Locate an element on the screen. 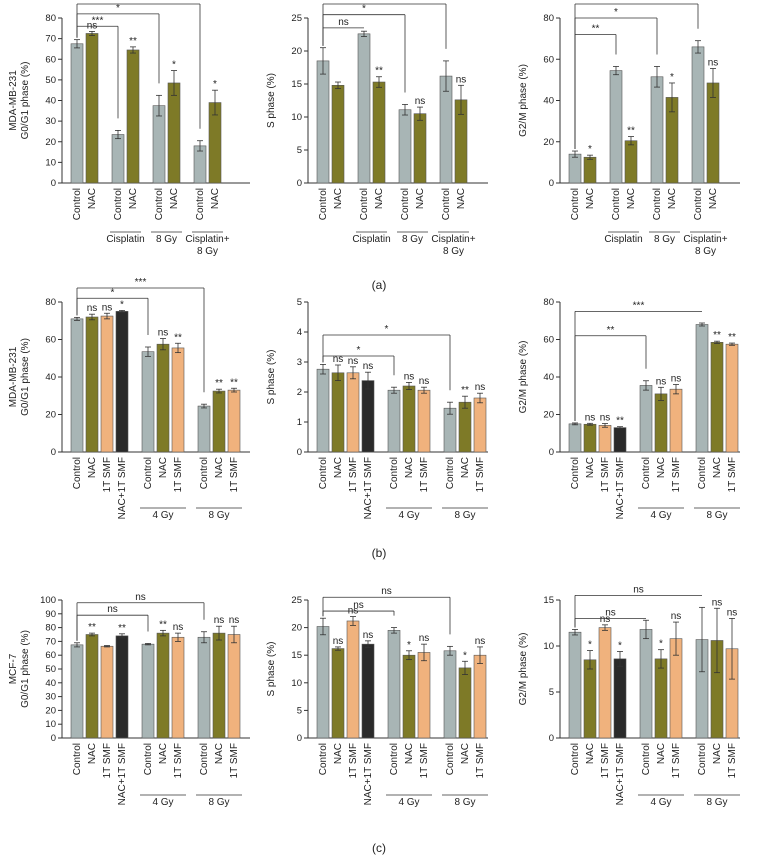  group-label: Cisplatin+ is located at coordinates (705, 239).